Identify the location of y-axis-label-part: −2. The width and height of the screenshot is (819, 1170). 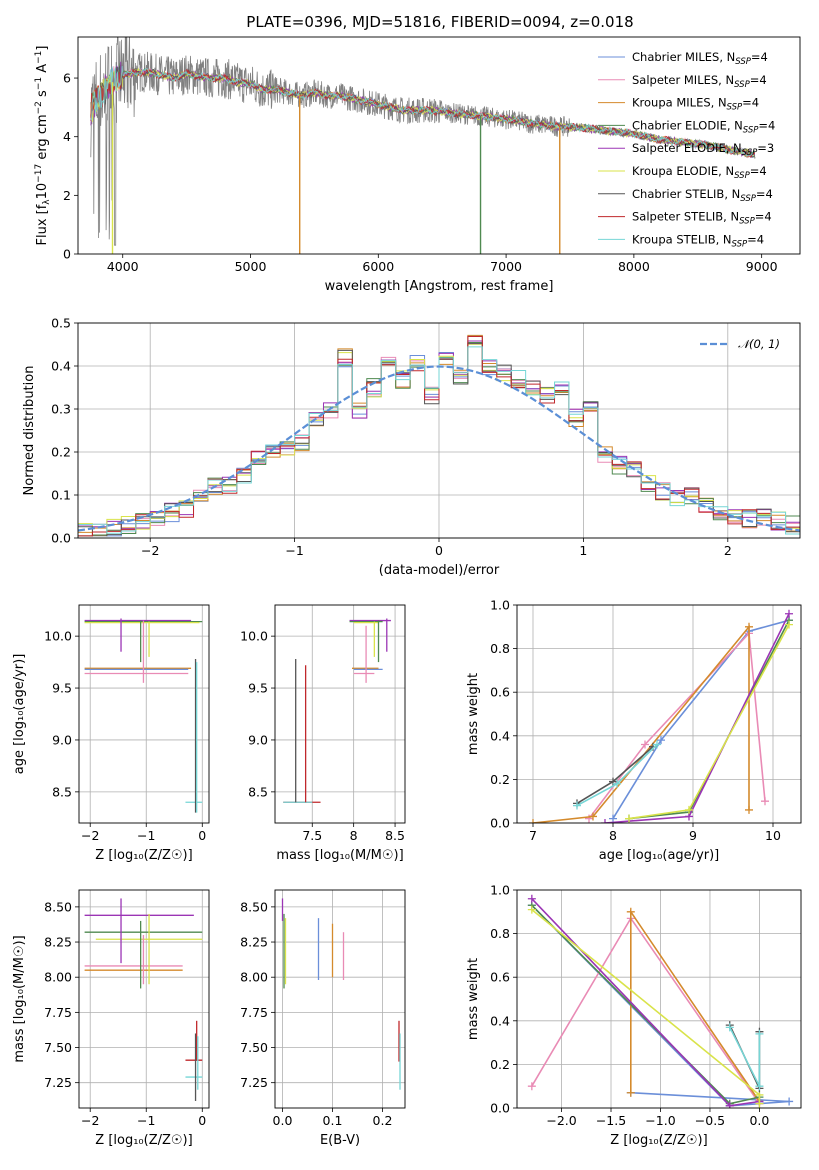
(39, 107).